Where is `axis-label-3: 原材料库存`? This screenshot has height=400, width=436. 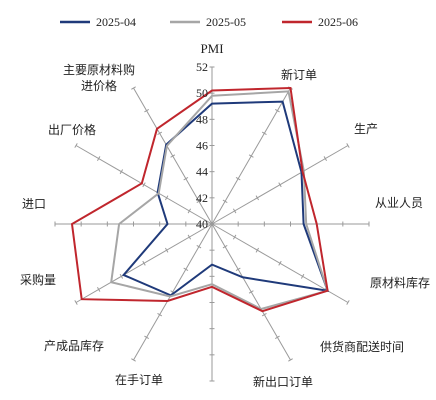
axis-label-3: 原材料库存 is located at coordinates (400, 282).